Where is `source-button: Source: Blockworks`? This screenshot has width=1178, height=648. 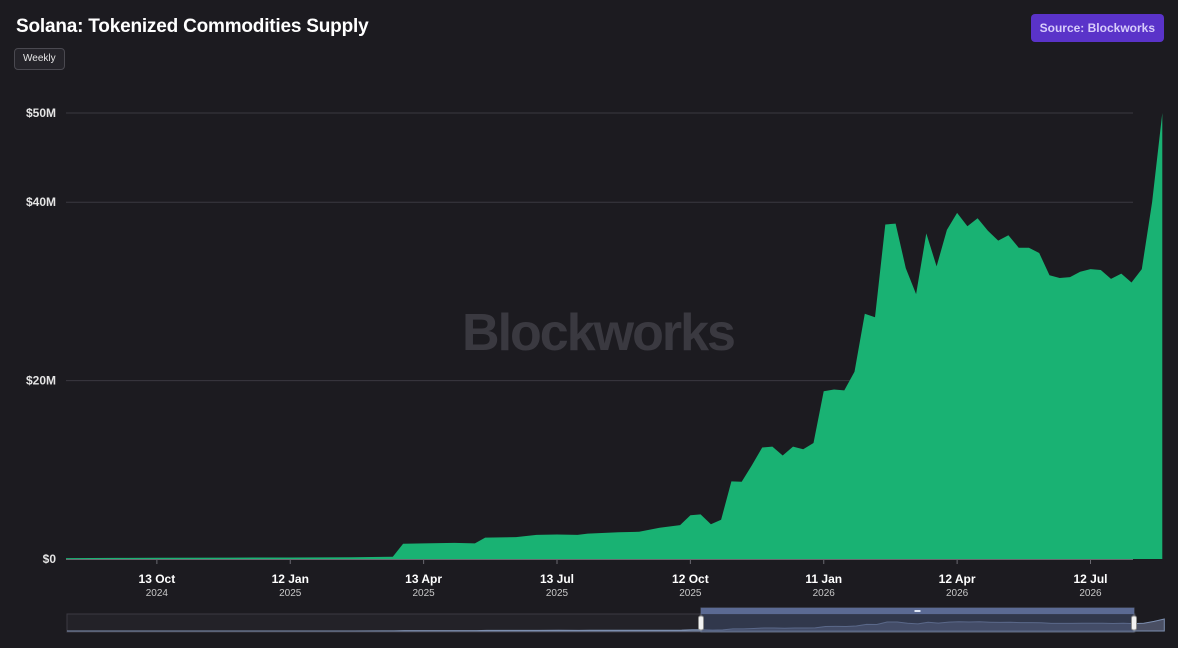 source-button: Source: Blockworks is located at coordinates (1097, 28).